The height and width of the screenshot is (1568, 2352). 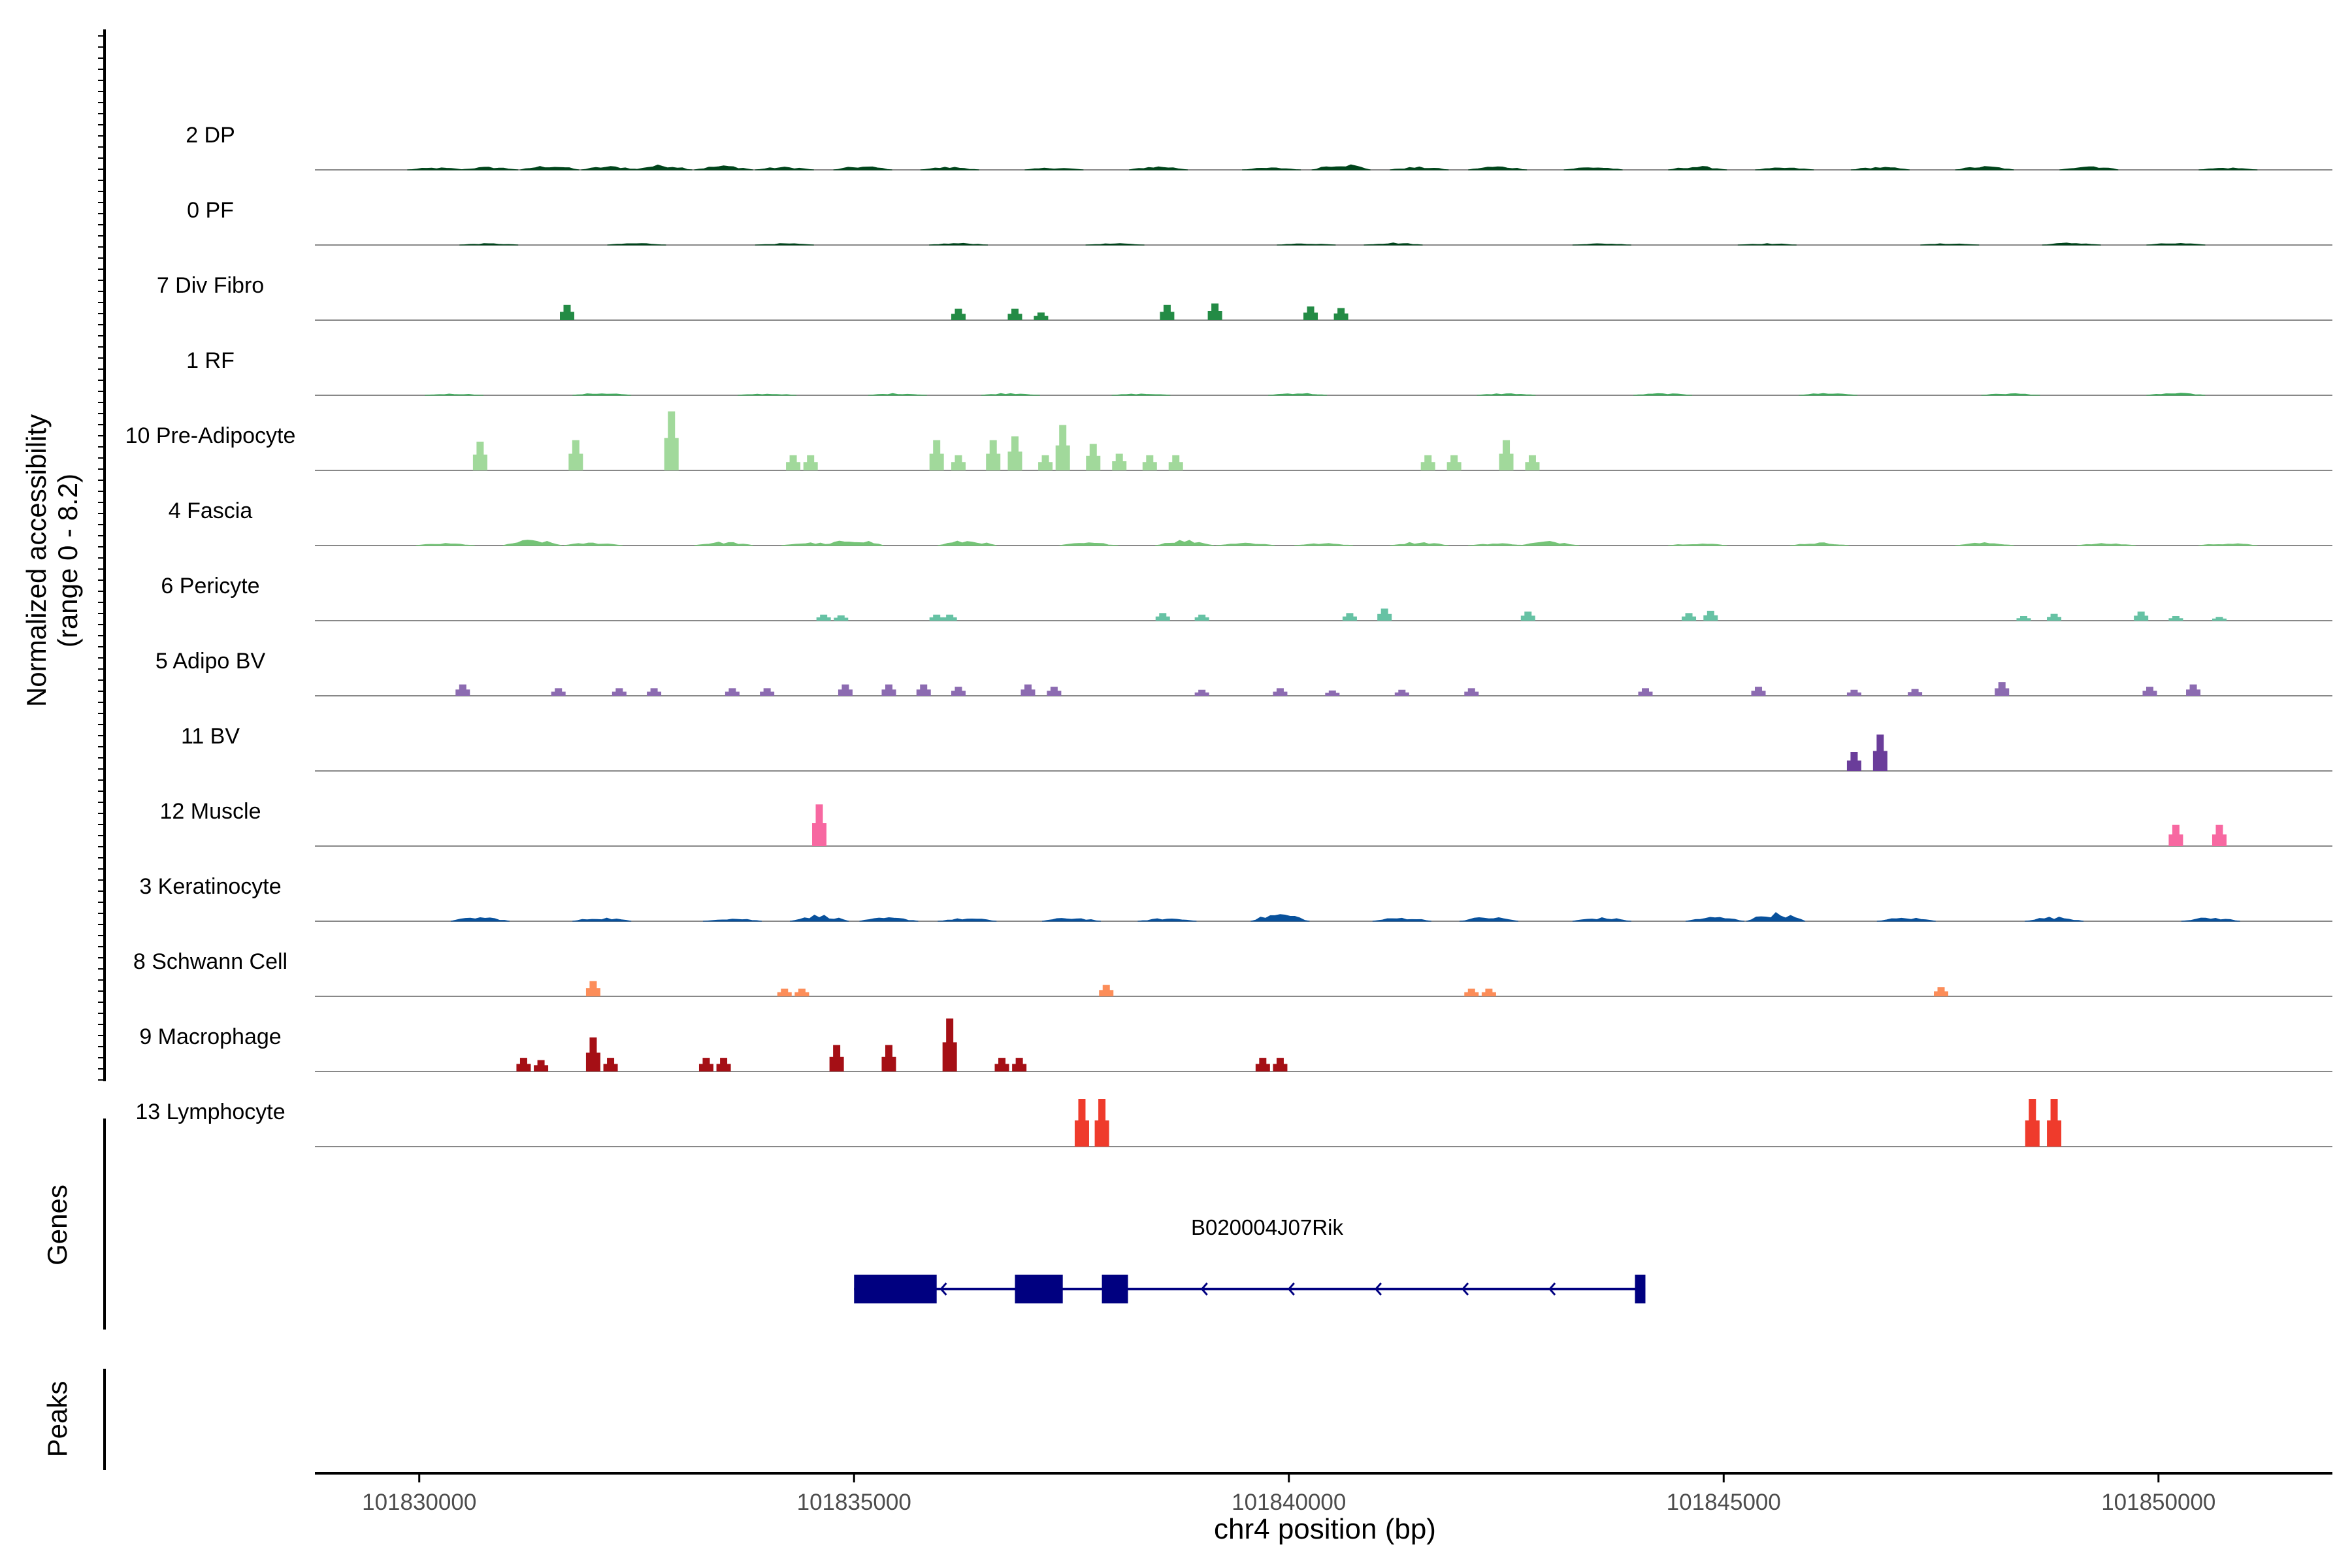 I want to click on track-1: 0 PF, so click(x=1259, y=222).